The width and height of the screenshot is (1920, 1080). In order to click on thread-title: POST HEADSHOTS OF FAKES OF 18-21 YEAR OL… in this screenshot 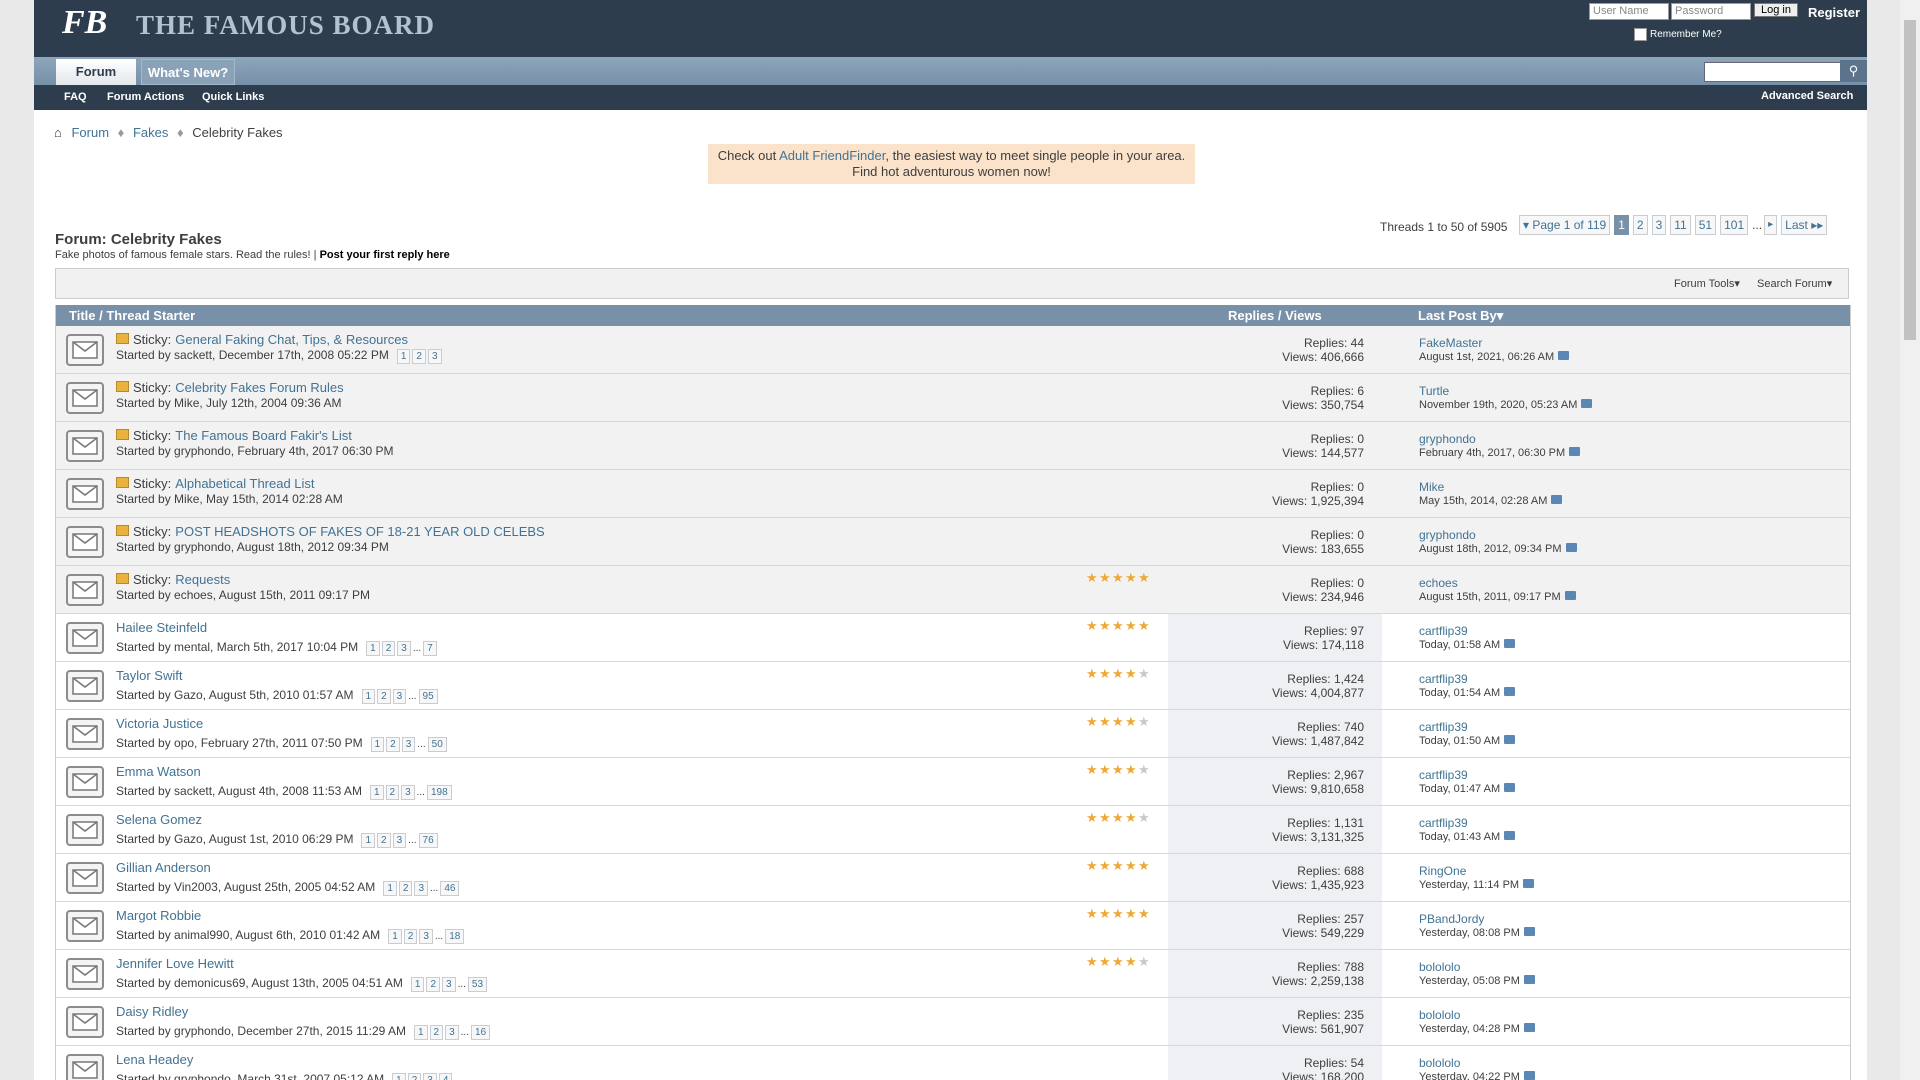, I will do `click(360, 531)`.